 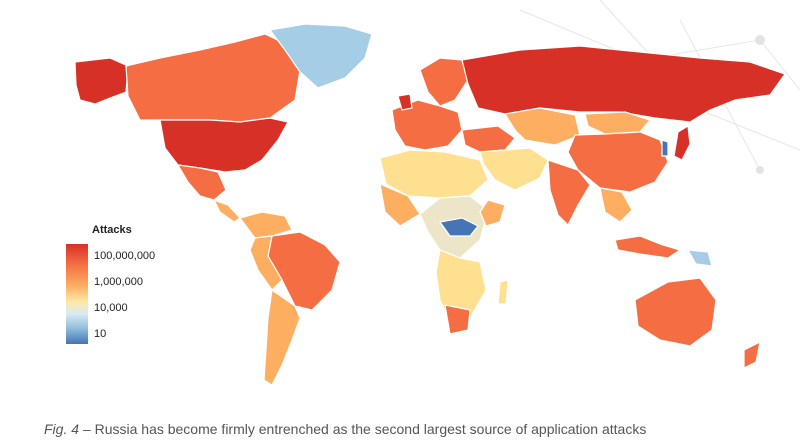 What do you see at coordinates (514, 169) in the screenshot?
I see `region-arabia-iran` at bounding box center [514, 169].